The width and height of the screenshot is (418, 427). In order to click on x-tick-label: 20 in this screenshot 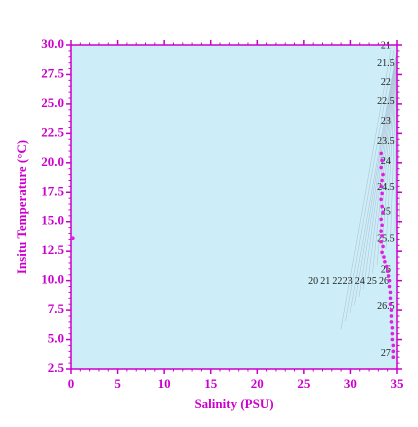, I will do `click(257, 383)`.